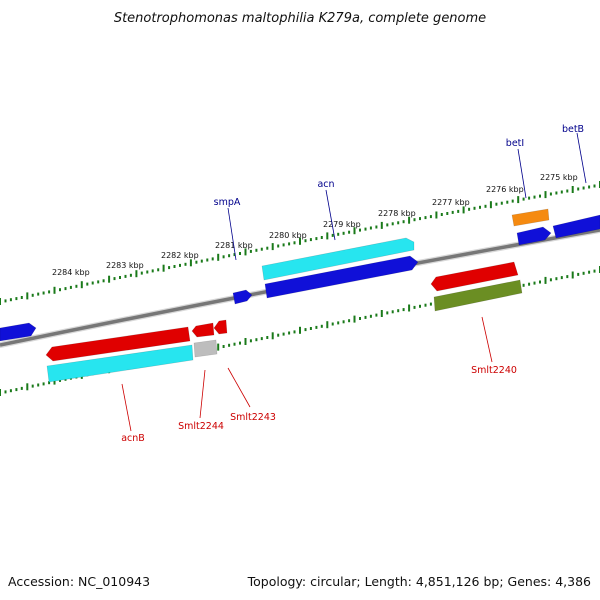  I want to click on gene-label: smpA, so click(227, 202).